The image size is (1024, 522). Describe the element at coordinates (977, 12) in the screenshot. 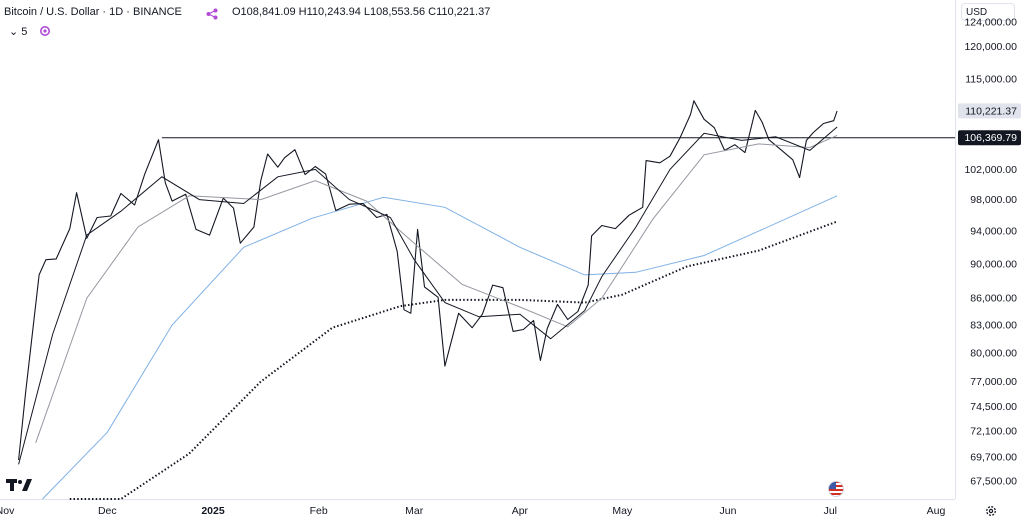

I see `currency-label: USD` at that location.